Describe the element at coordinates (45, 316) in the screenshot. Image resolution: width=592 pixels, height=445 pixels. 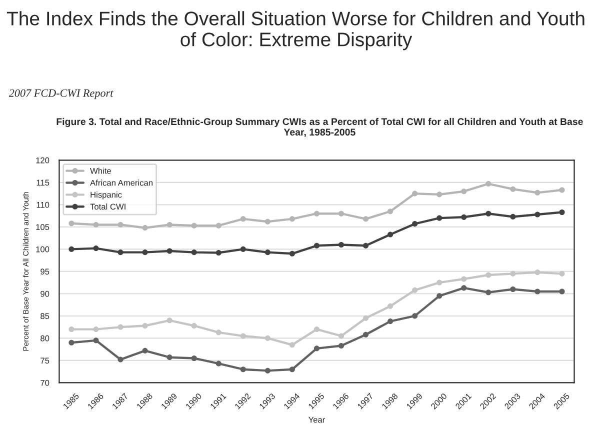
I see `y-tick-label: 85` at that location.